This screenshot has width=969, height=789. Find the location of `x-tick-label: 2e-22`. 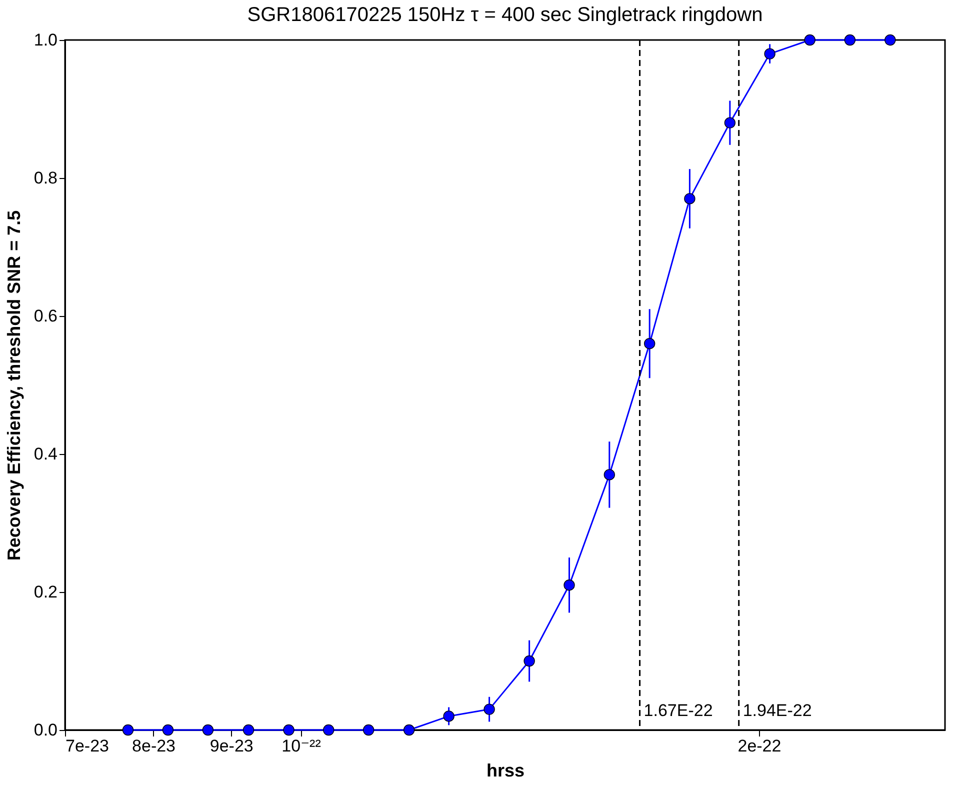

x-tick-label: 2e-22 is located at coordinates (760, 746).